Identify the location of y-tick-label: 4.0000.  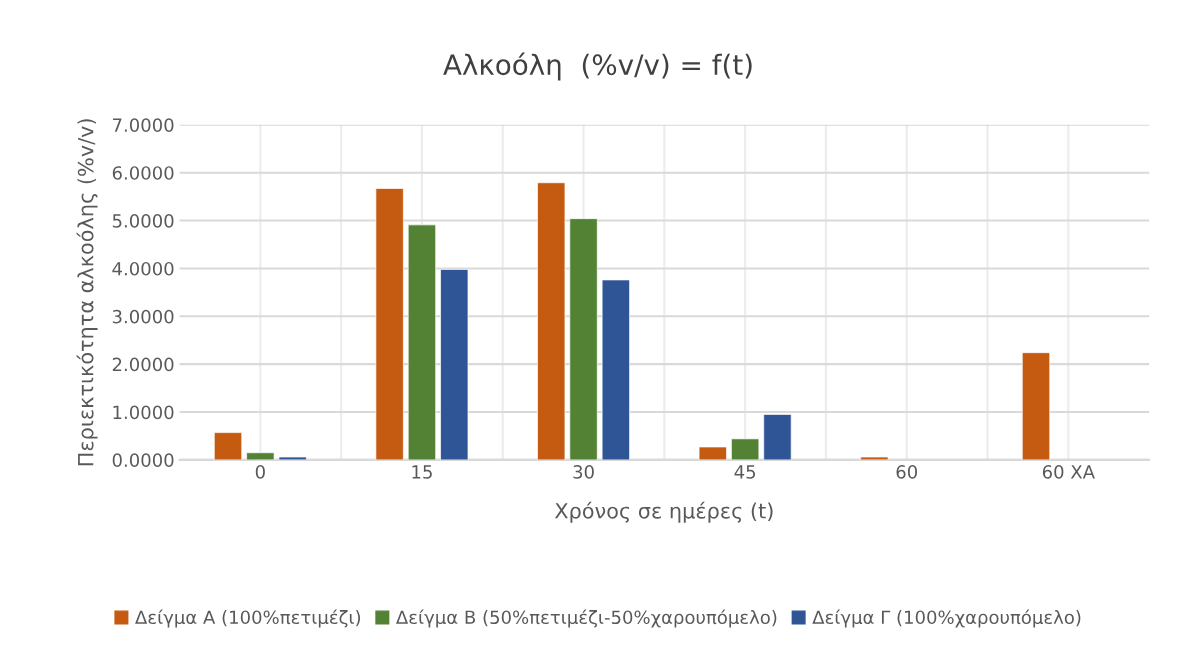
(143, 268).